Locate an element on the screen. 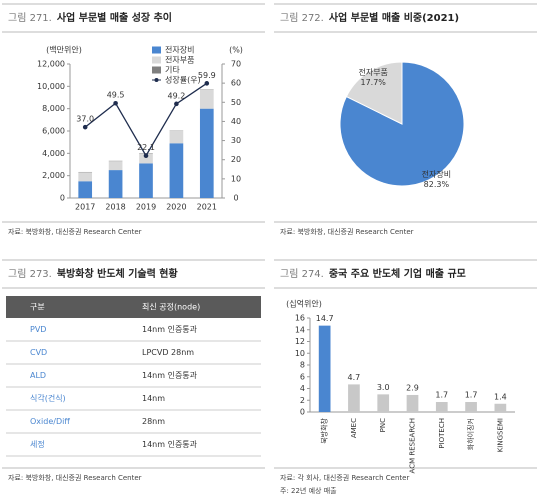 The width and height of the screenshot is (539, 503). table-header-cell: 최신 공정(node) is located at coordinates (171, 307).